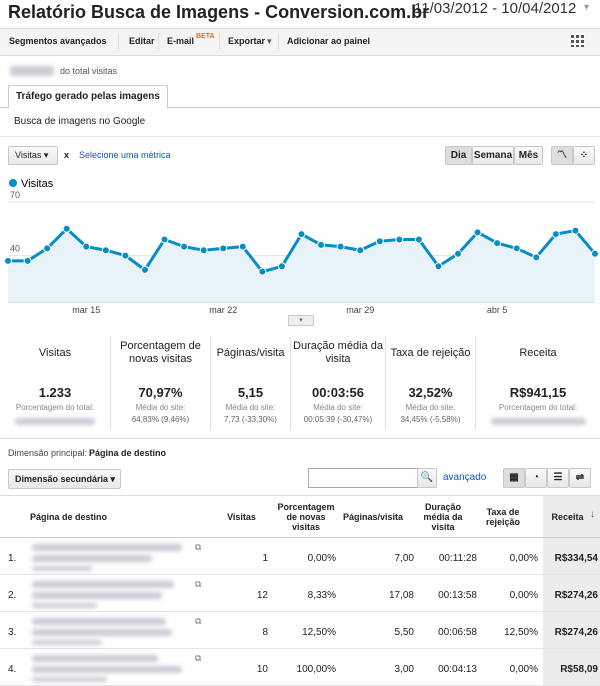 Image resolution: width=600 pixels, height=686 pixels. Describe the element at coordinates (80, 121) in the screenshot. I see `segment-label: Busca de imagens no Google` at that location.